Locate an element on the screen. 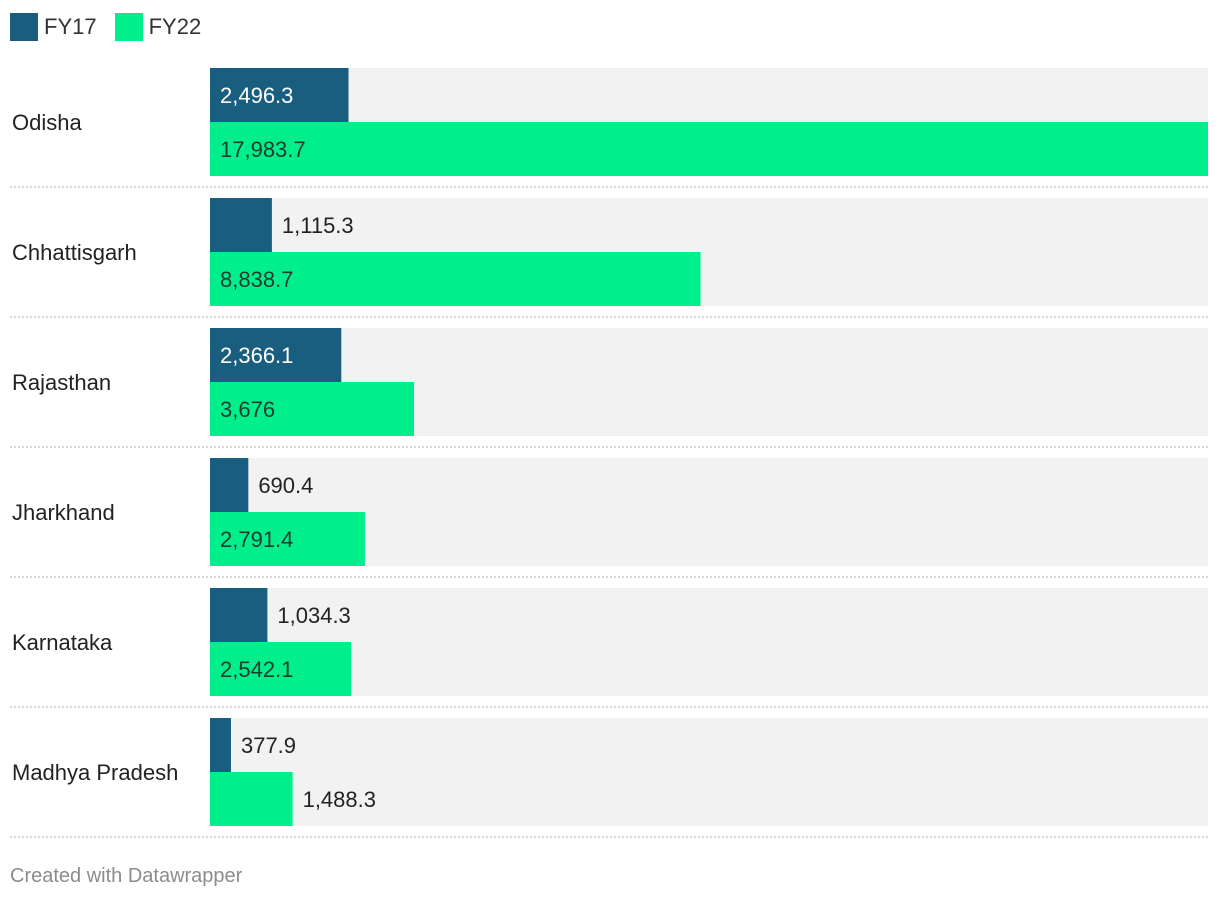 The image size is (1220, 904). bar-fy22-chhattisgarh is located at coordinates (455, 279).